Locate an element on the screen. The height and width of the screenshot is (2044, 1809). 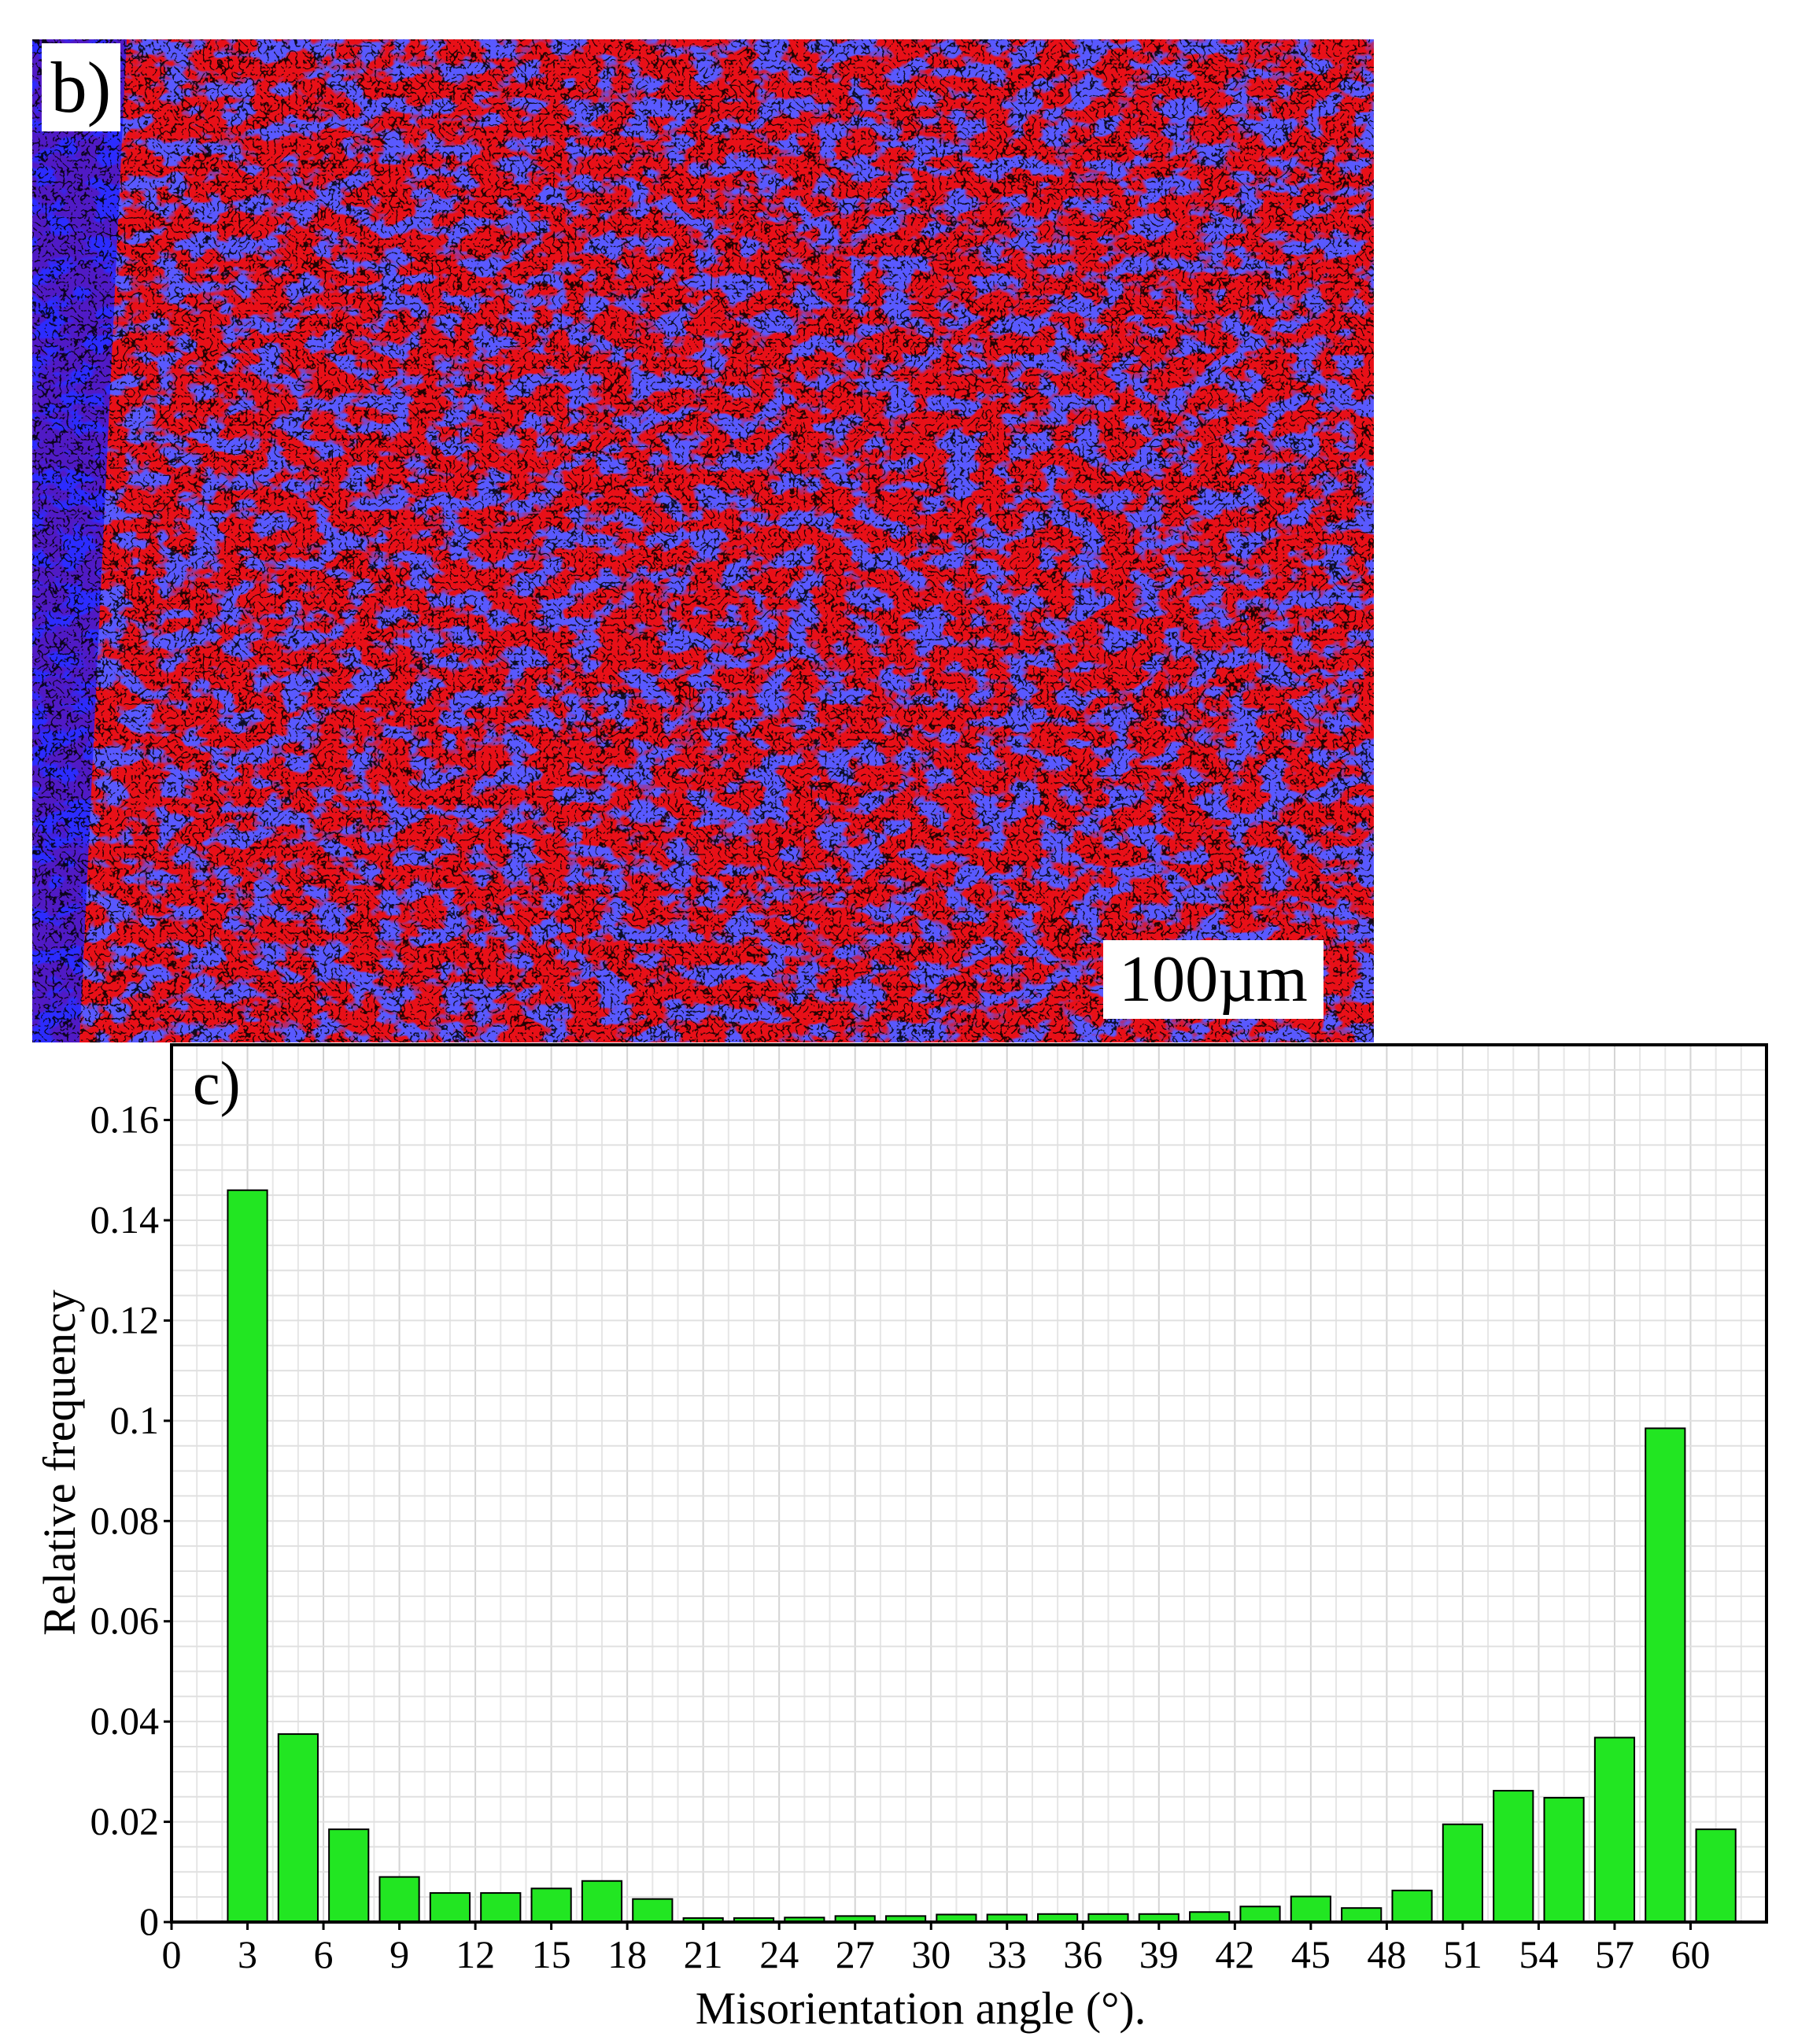
scale-bar: 100µm is located at coordinates (1217, 991).